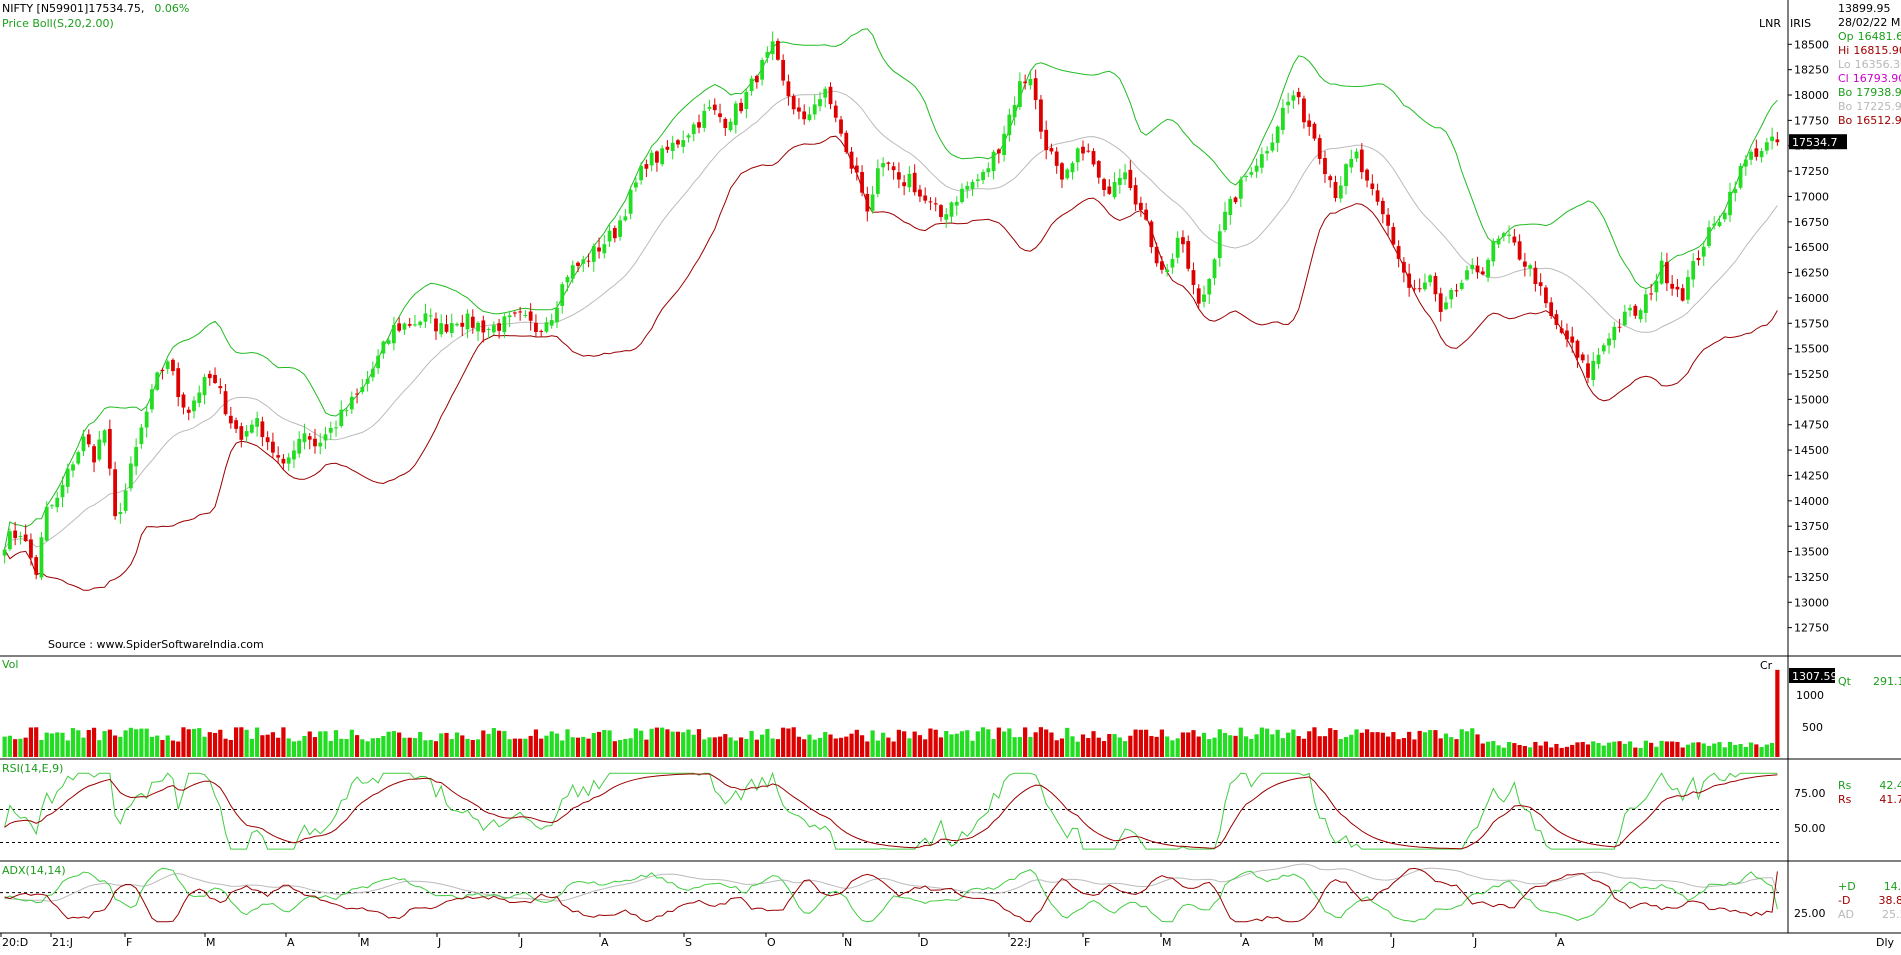  What do you see at coordinates (1810, 695) in the screenshot?
I see `volume-tick-label: 1000` at bounding box center [1810, 695].